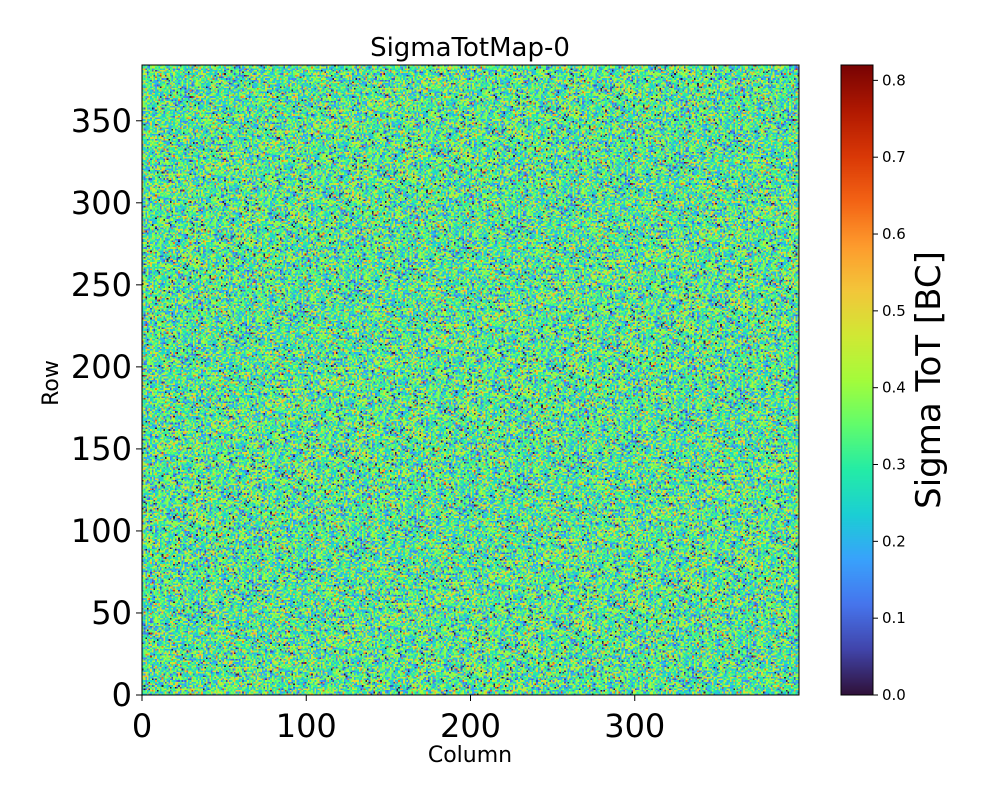 The width and height of the screenshot is (1000, 800). I want to click on colorbar-frame, so click(857, 380).